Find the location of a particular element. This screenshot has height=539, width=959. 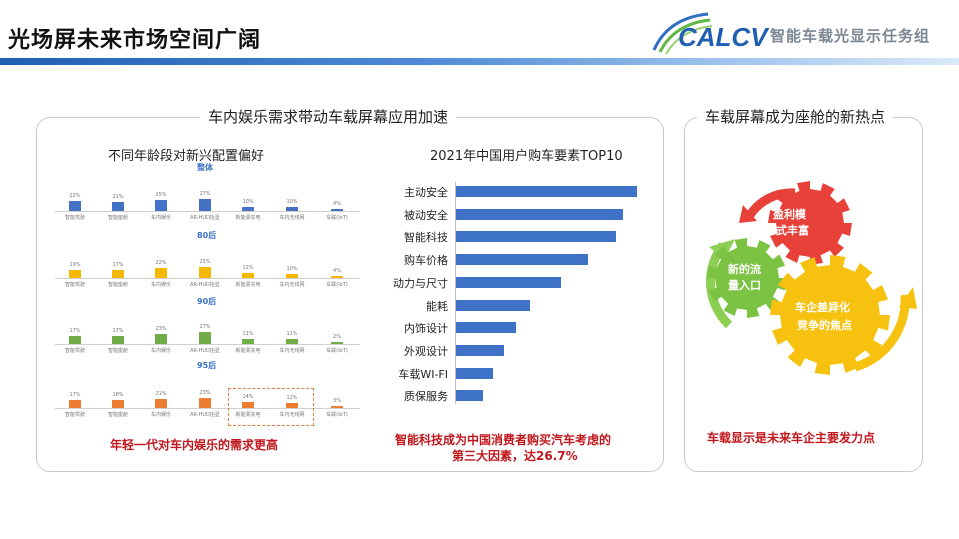

logo-letters: CALCV is located at coordinates (724, 37).